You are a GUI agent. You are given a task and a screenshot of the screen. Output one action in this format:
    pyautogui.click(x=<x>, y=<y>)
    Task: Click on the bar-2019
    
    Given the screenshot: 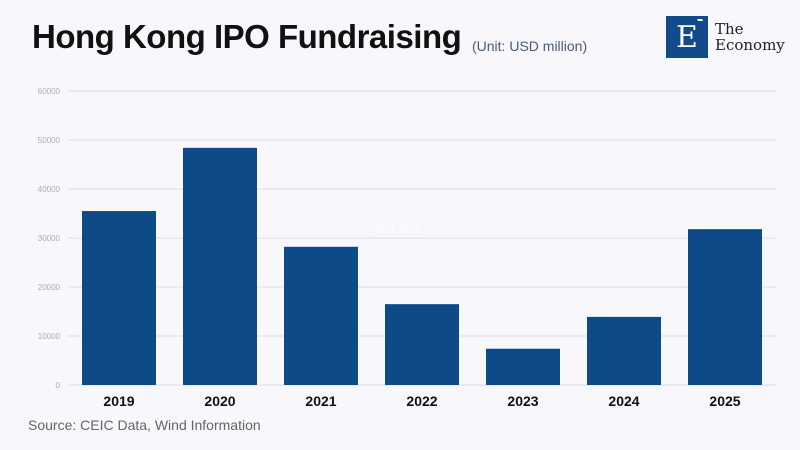 What is the action you would take?
    pyautogui.click(x=119, y=298)
    